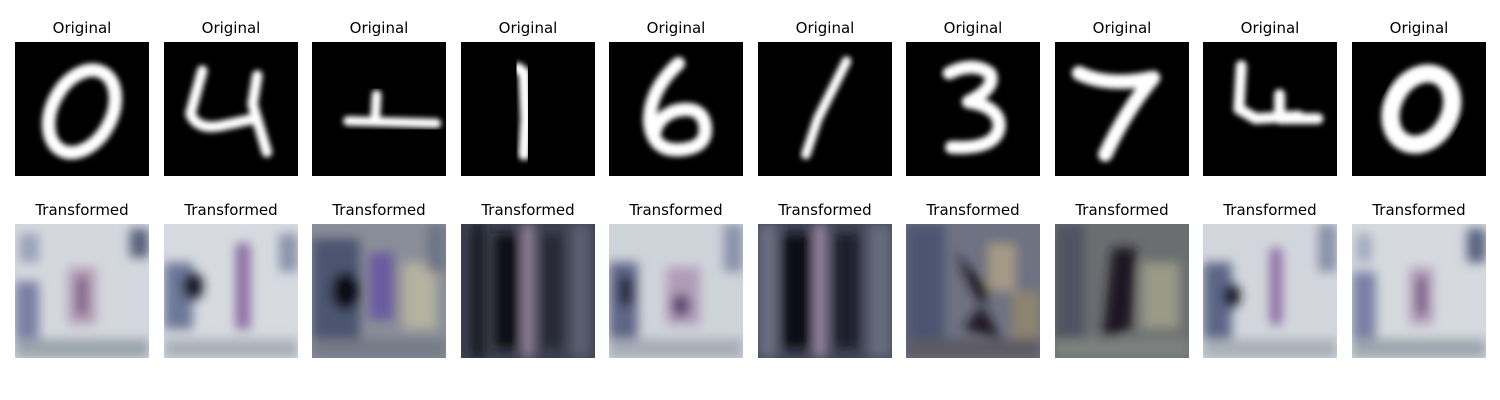 This screenshot has height=400, width=1500. I want to click on original-digit-7-image, so click(1122, 109).